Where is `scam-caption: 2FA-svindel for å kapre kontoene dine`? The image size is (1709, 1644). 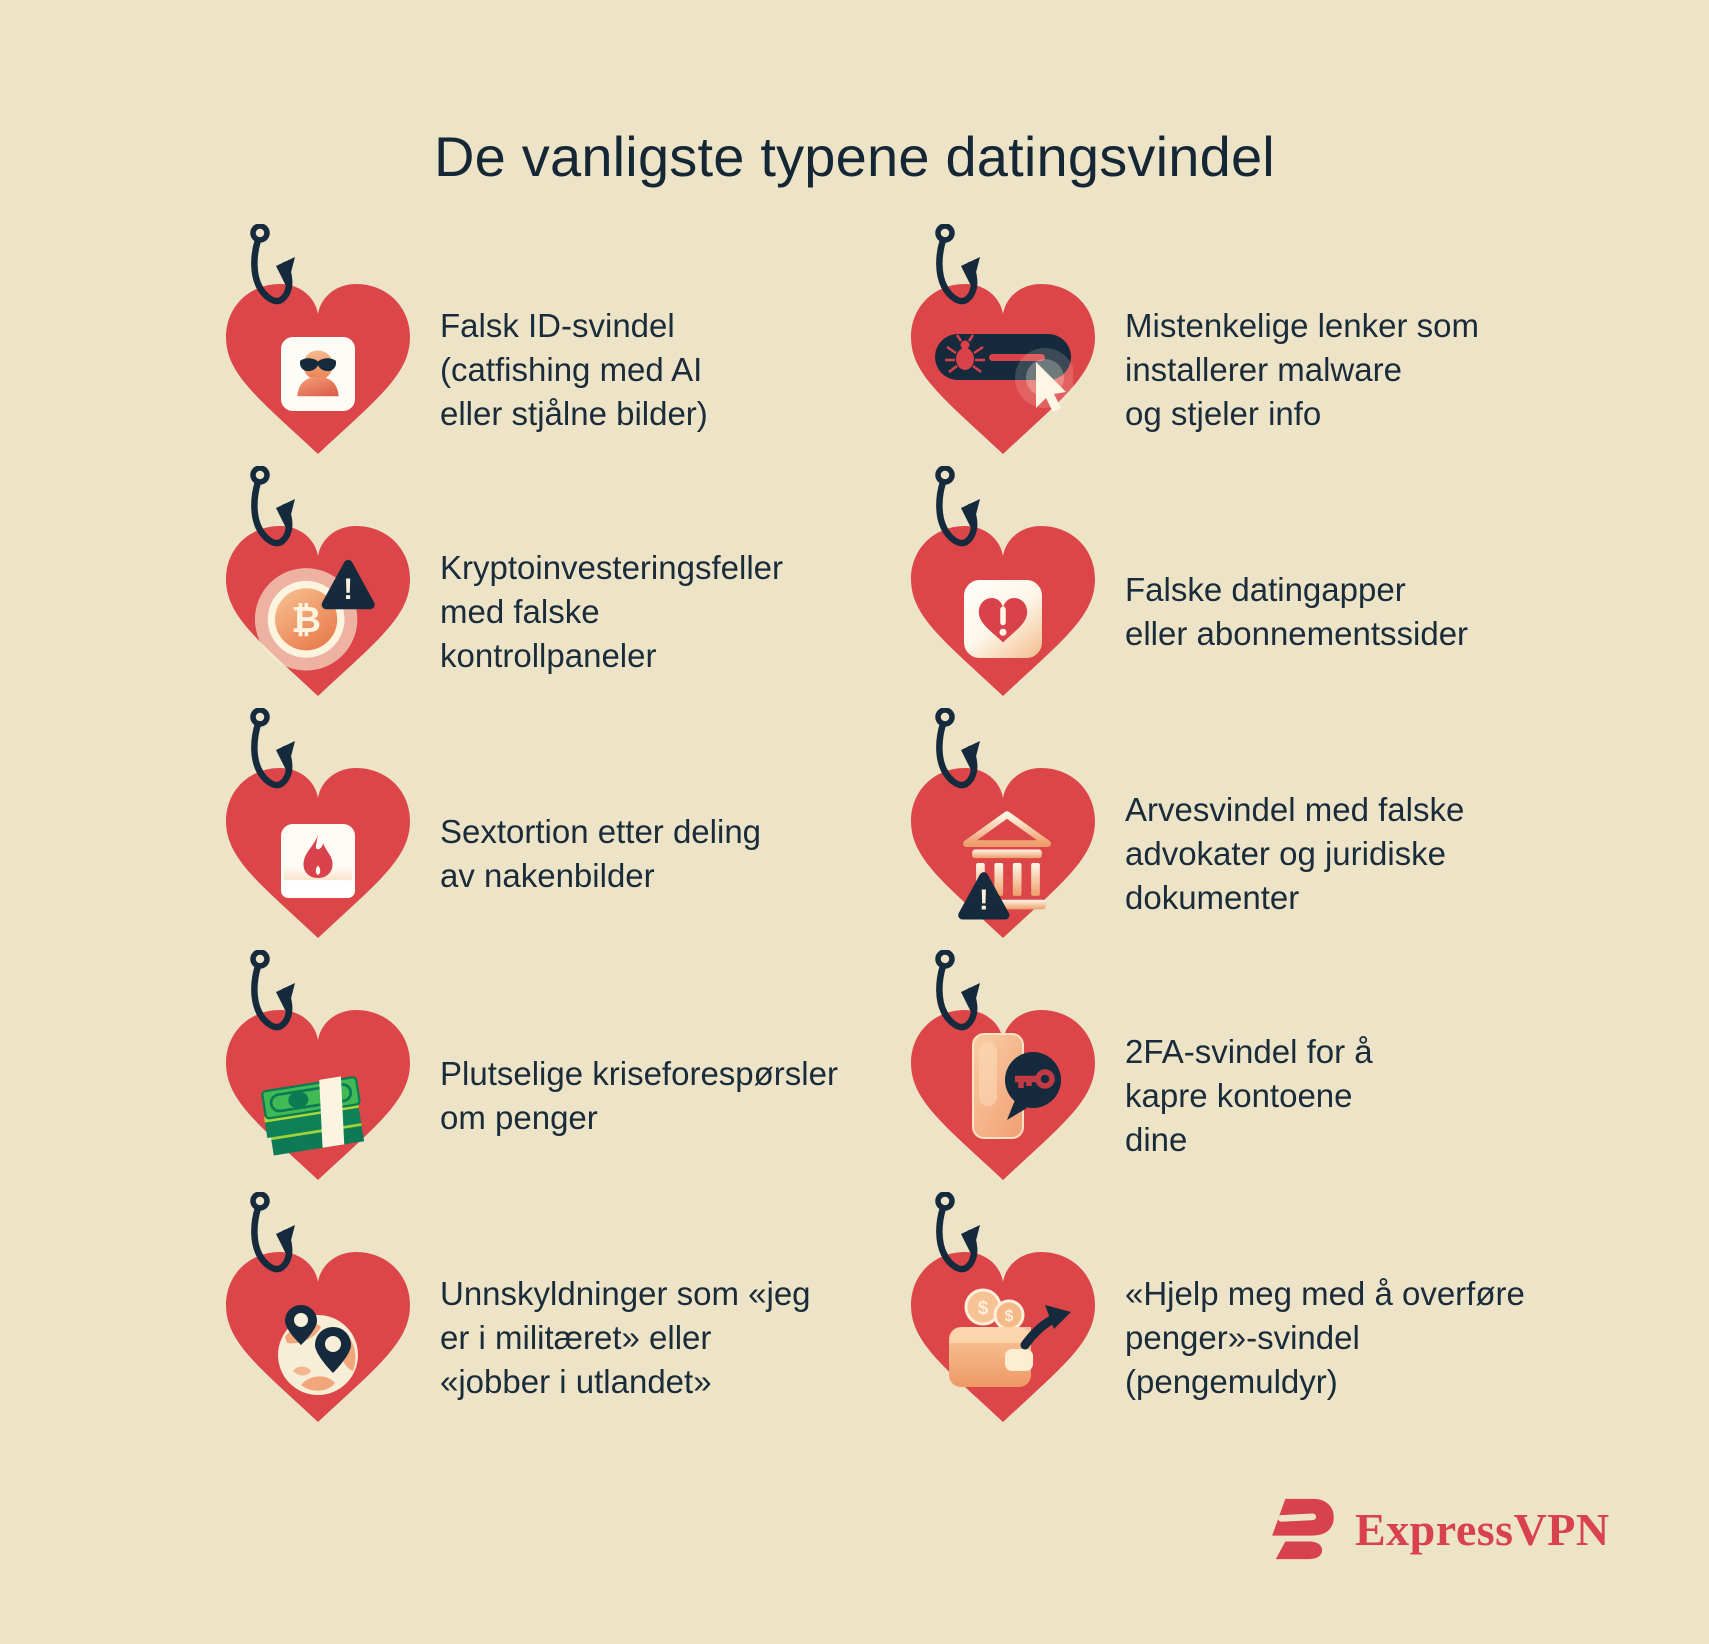 scam-caption: 2FA-svindel for å kapre kontoene dine is located at coordinates (1249, 1095).